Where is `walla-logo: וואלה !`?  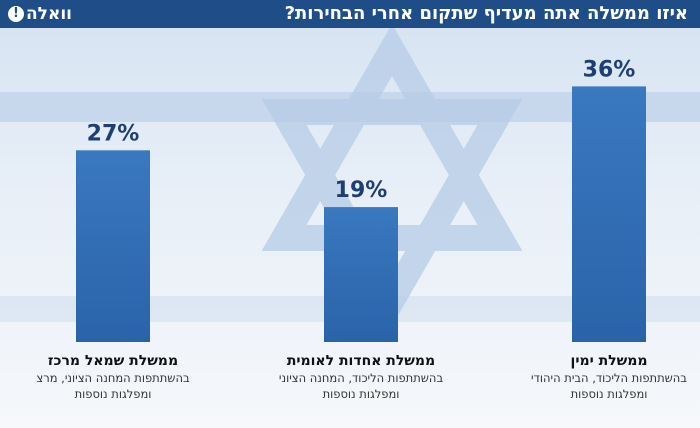
walla-logo: וואלה ! is located at coordinates (40, 14).